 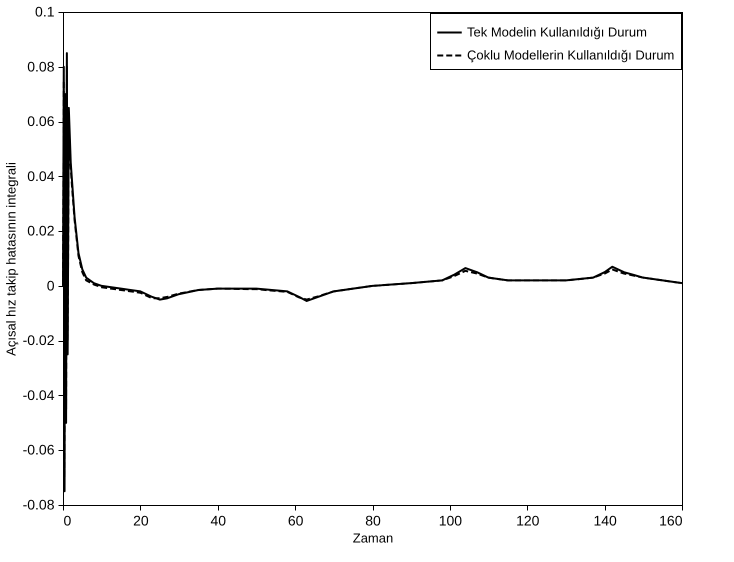 I want to click on legend-label: Çoklu Modellerin Kullanıldığı Durum, so click(x=570, y=55).